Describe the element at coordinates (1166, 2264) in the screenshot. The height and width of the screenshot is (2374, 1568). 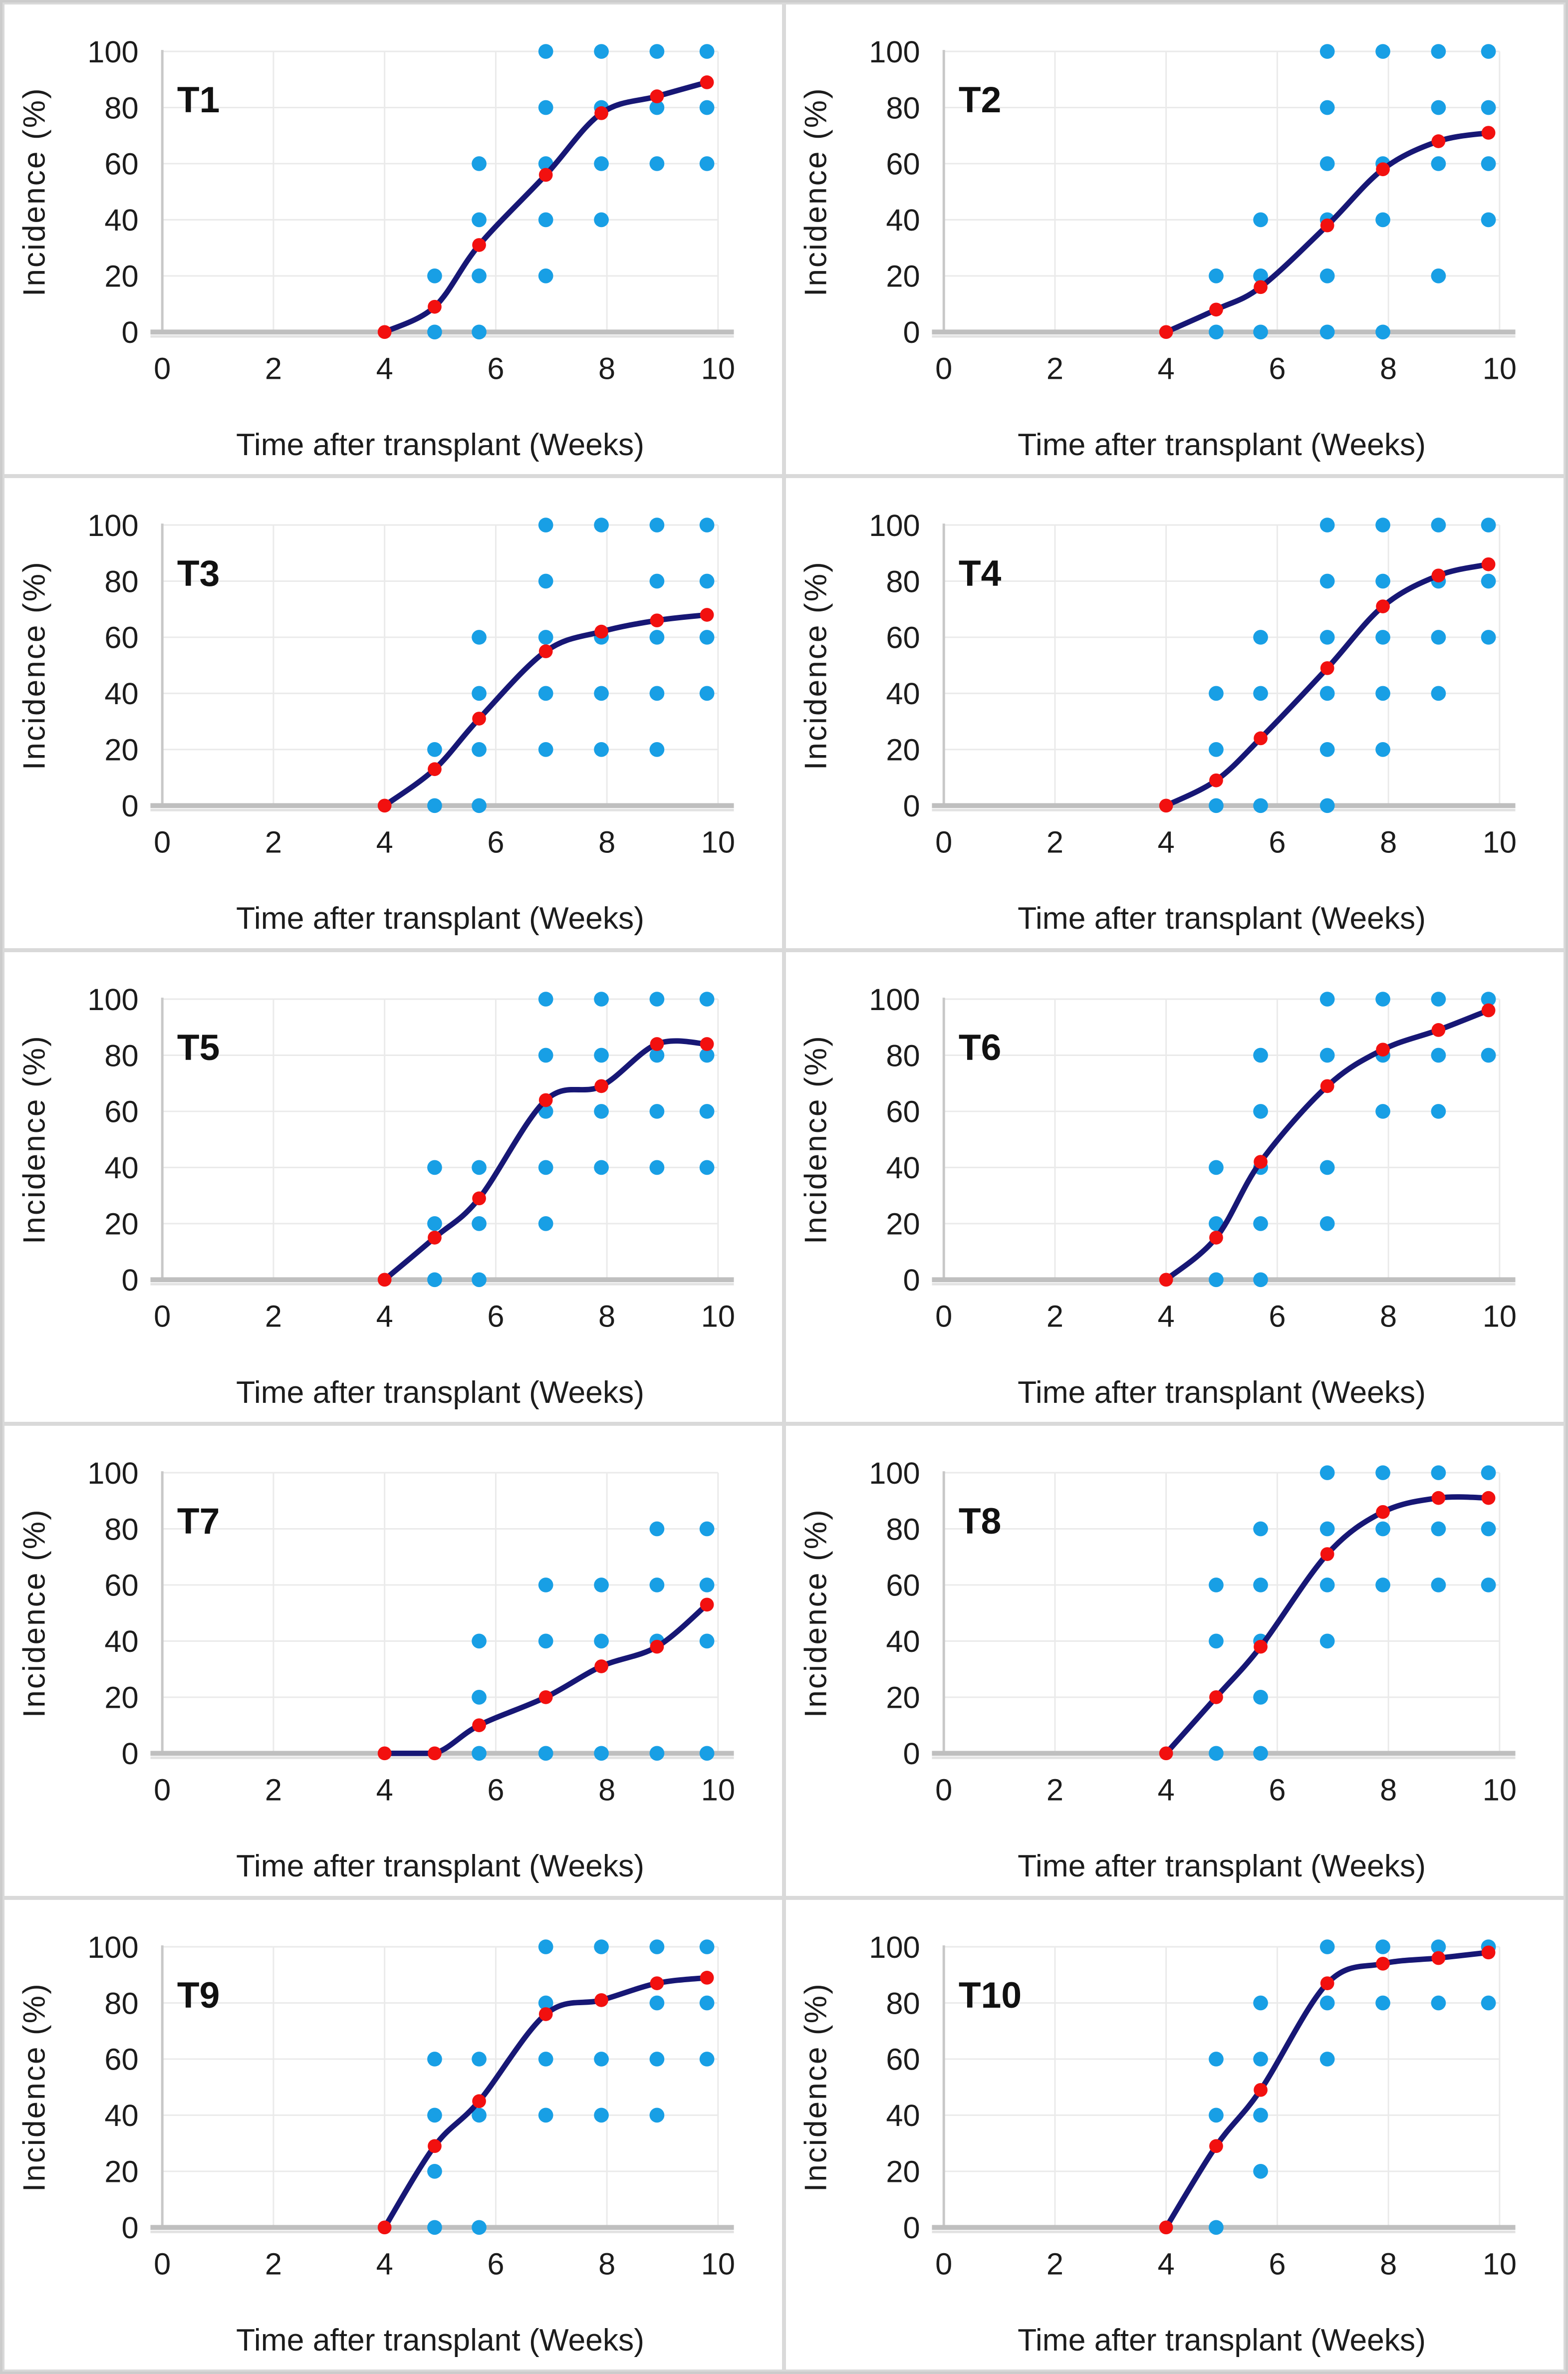
I see `x-tick-label: 4` at that location.